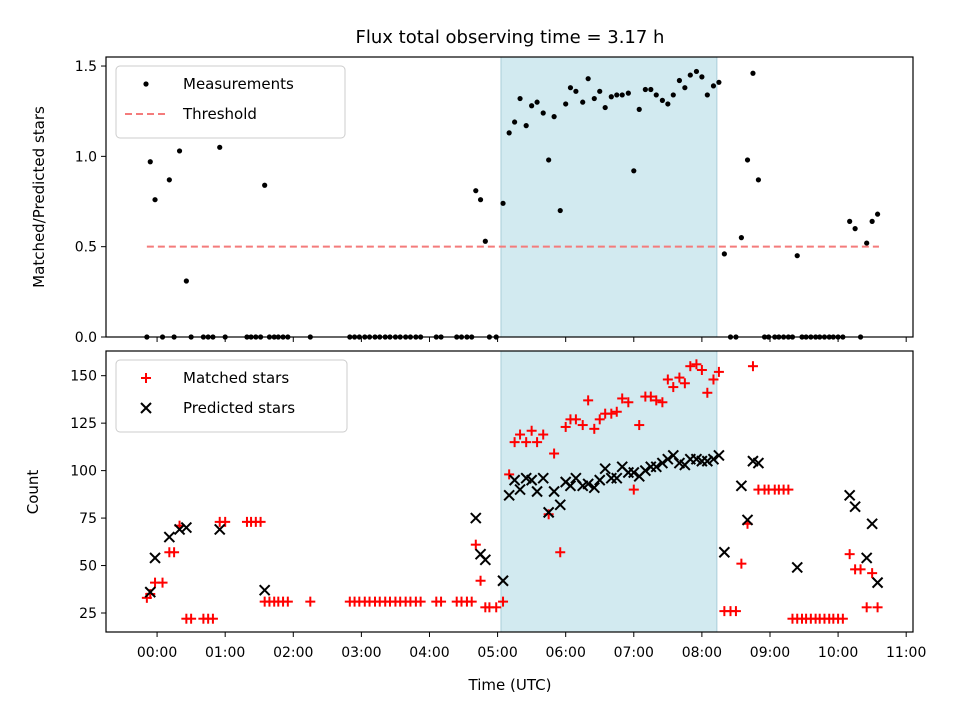  What do you see at coordinates (86, 157) in the screenshot?
I see `y-tick-label: 1.0` at bounding box center [86, 157].